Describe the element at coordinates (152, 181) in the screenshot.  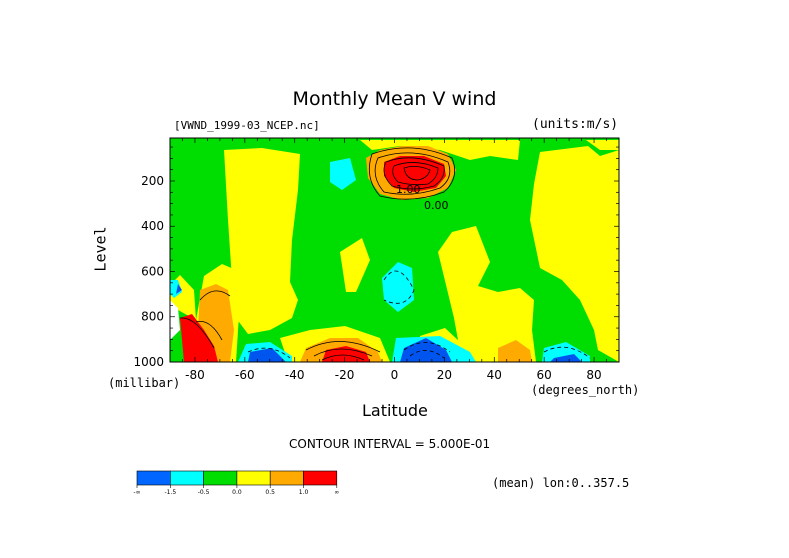
I see `y-tick-label: 200` at that location.